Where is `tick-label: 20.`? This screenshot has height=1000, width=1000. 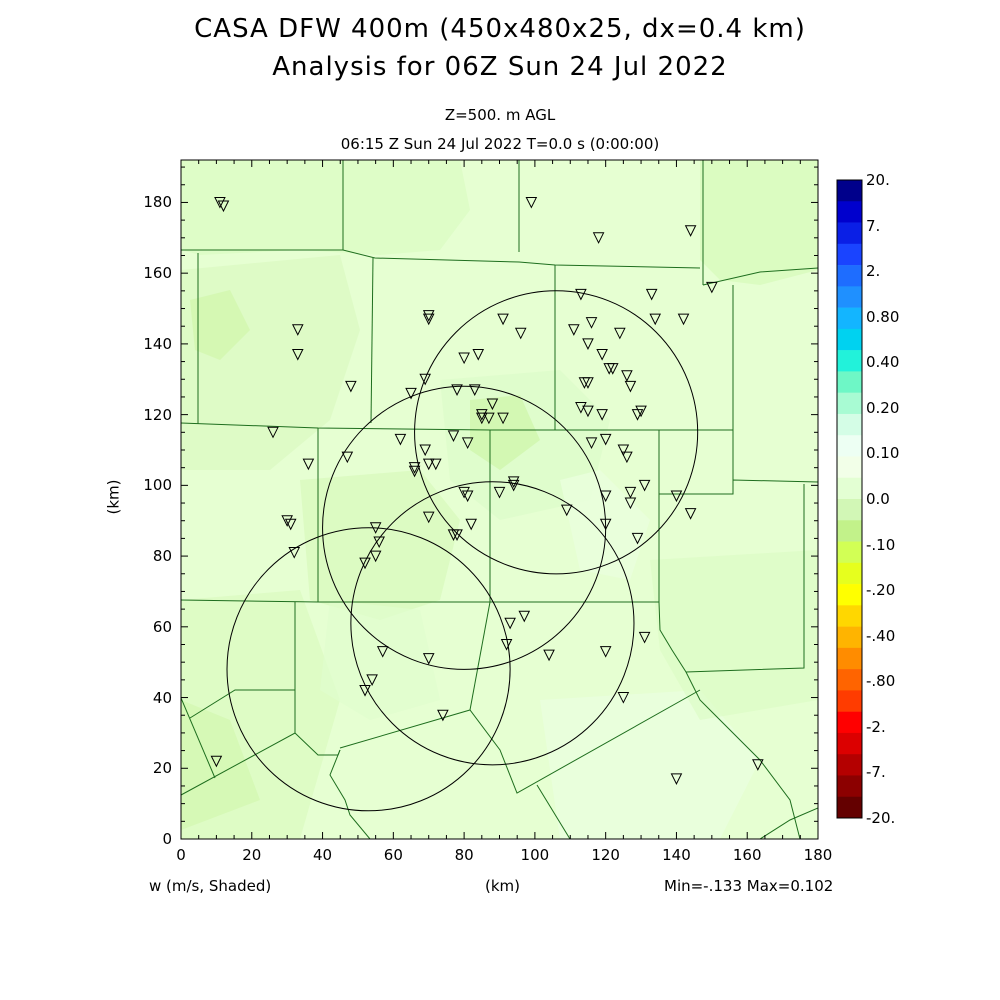 tick-label: 20. is located at coordinates (878, 180).